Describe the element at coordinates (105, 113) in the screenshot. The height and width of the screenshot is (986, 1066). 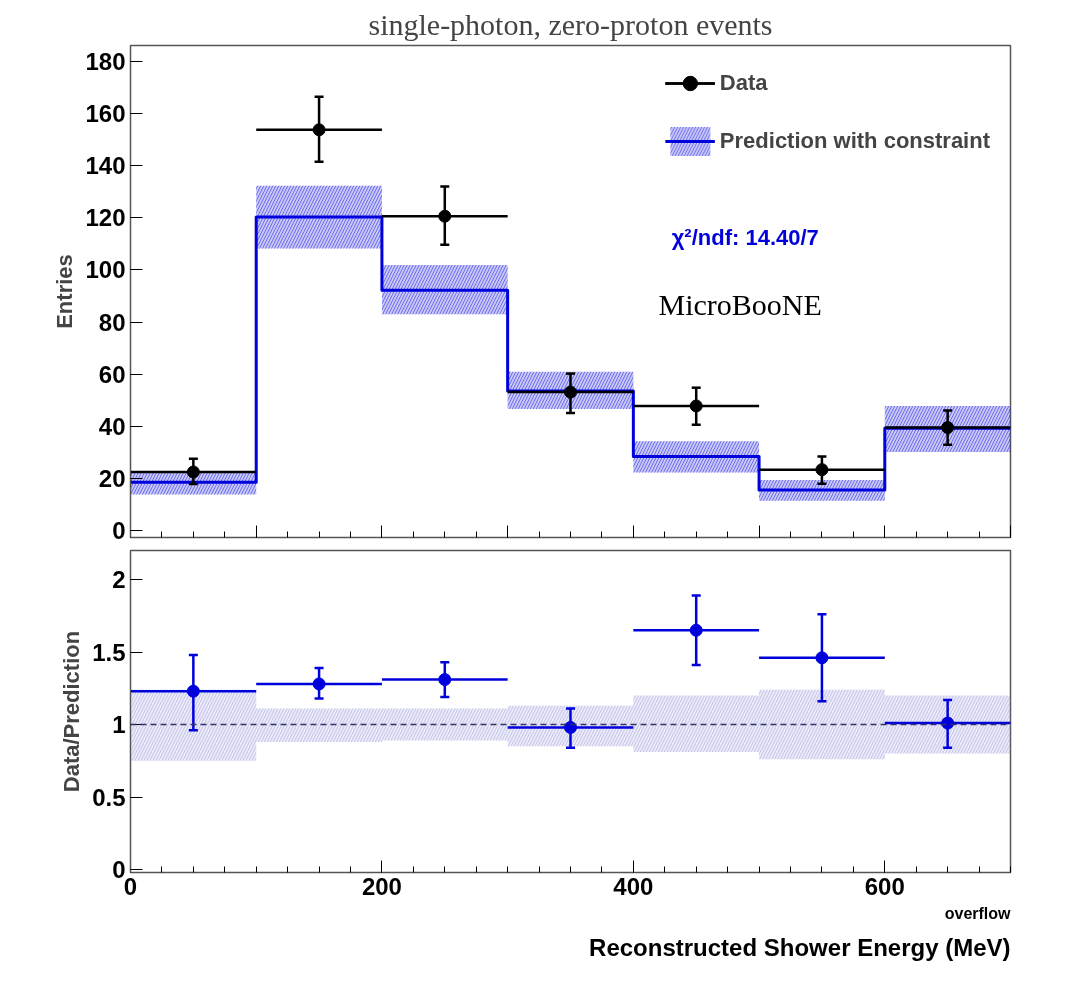
I see `y-tick-label: 160` at that location.